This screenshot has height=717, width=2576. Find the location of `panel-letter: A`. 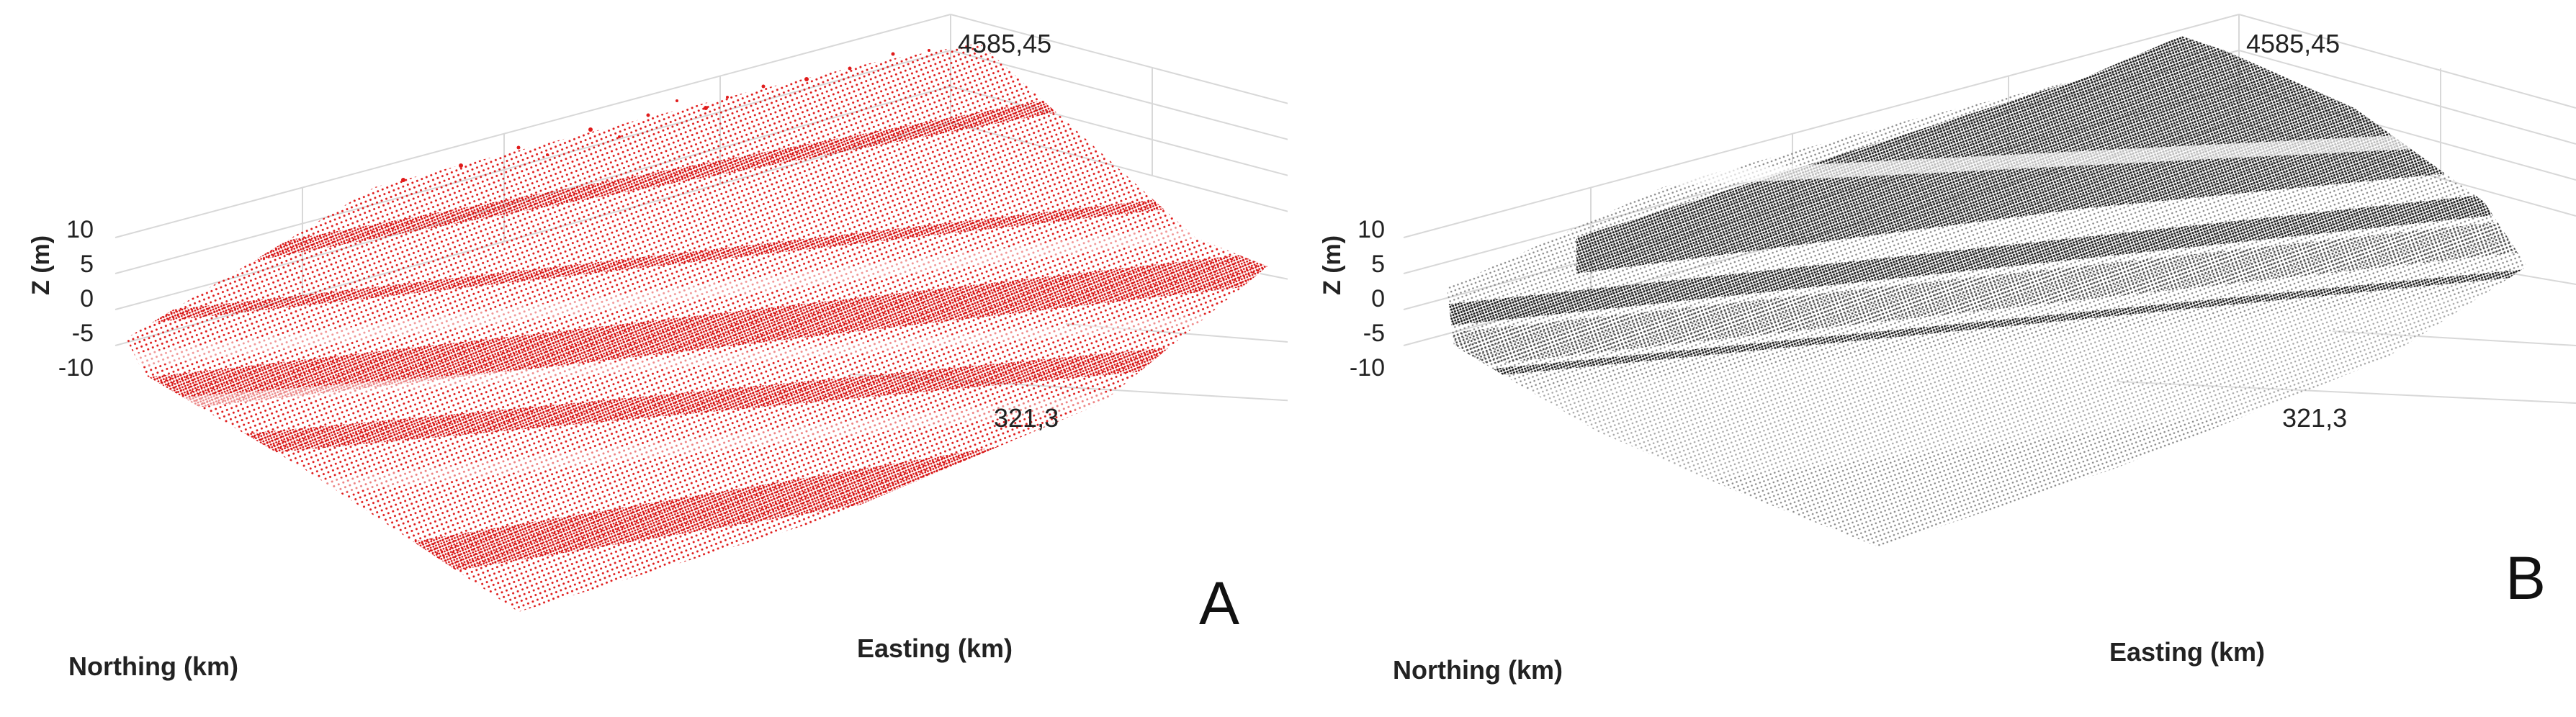

panel-letter: A is located at coordinates (1219, 603).